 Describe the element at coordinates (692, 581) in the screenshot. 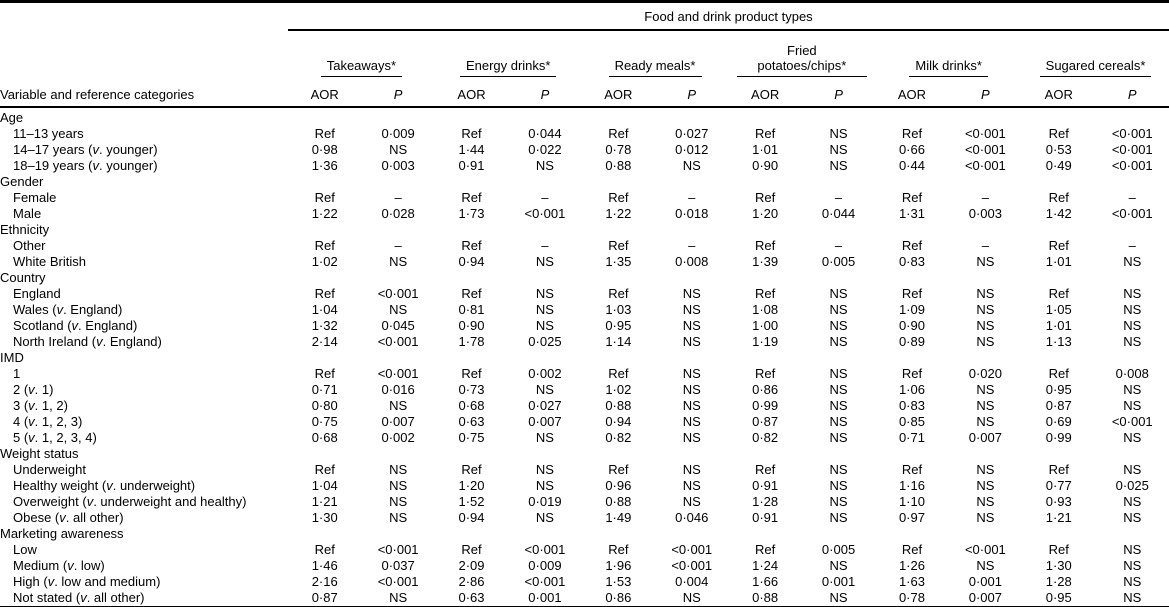

I see `p-value: 0·004` at that location.